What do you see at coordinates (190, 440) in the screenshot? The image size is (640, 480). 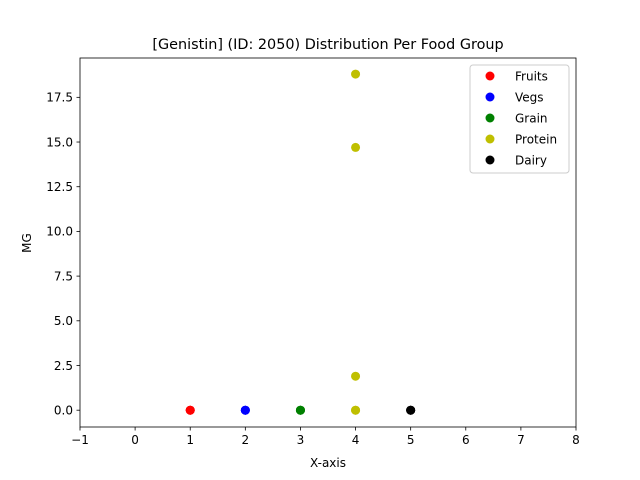 I see `x-tick-label: 1` at bounding box center [190, 440].